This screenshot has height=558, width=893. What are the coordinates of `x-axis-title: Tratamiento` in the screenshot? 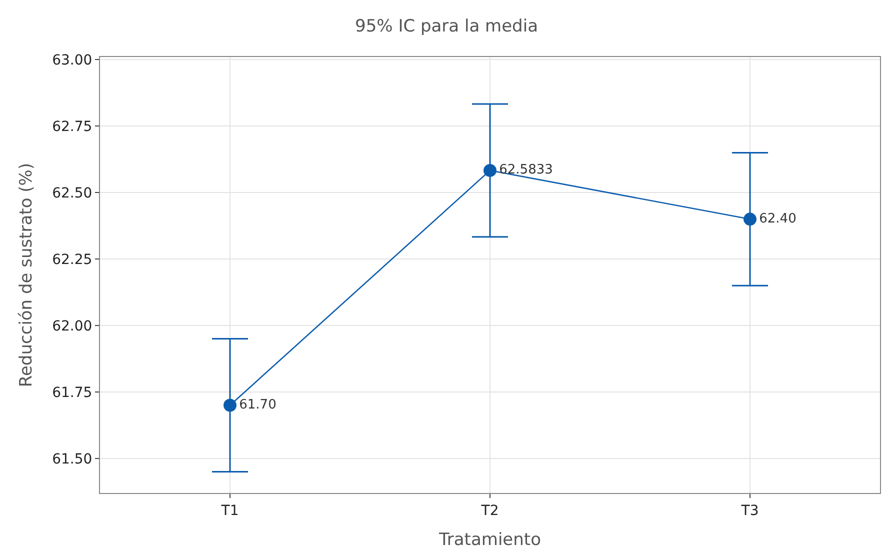 It's located at (489, 540).